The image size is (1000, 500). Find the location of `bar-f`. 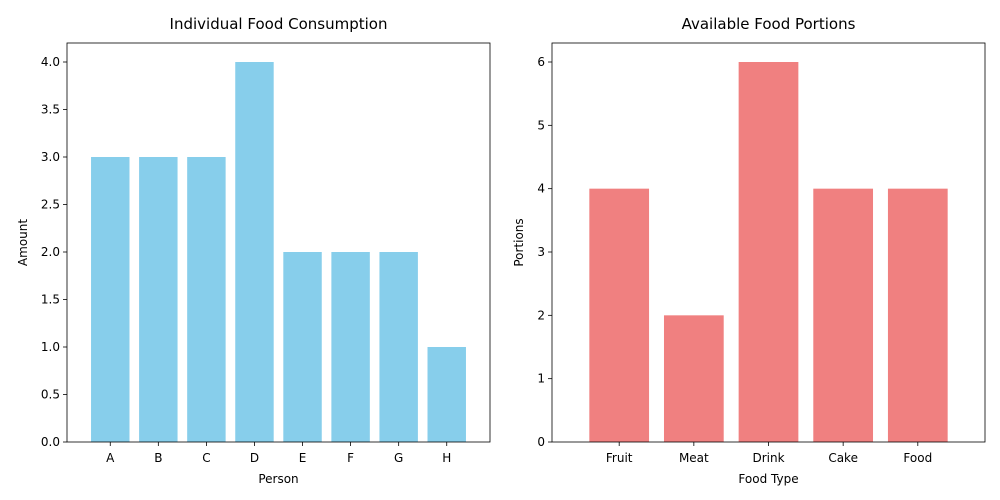

bar-f is located at coordinates (350, 347).